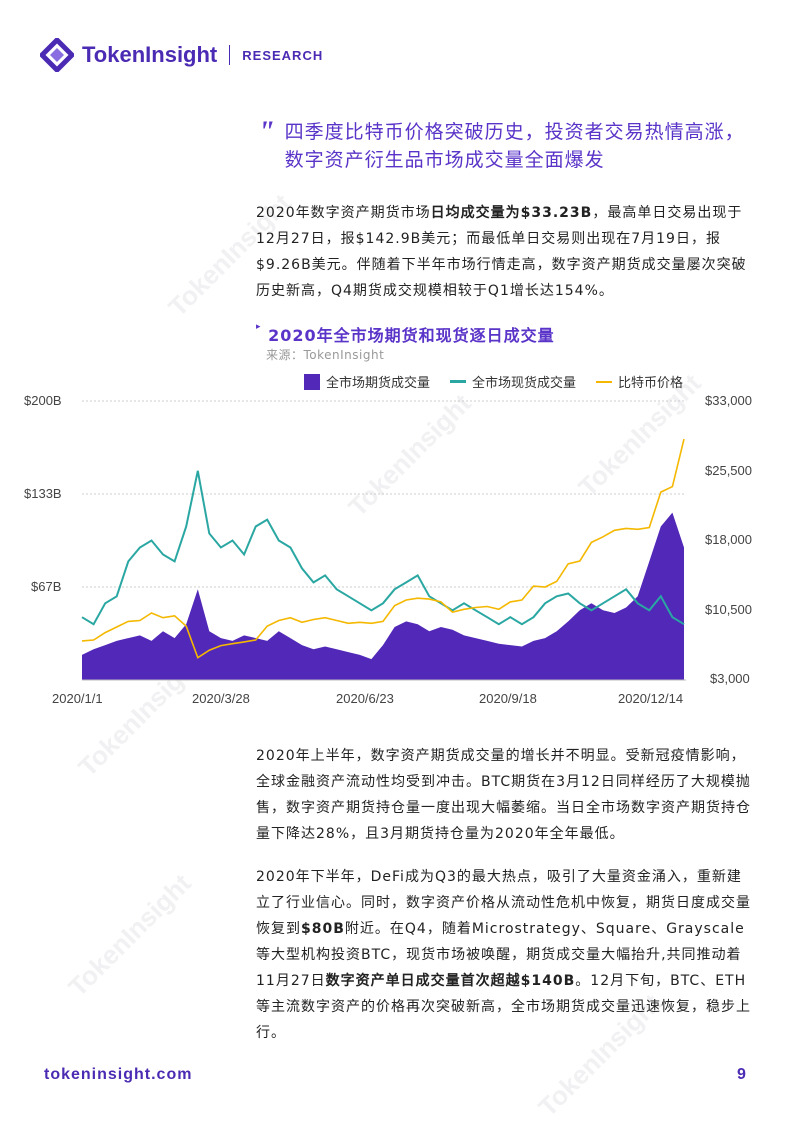 The image size is (792, 1123). I want to click on y-right-tick: $18,000, so click(728, 539).